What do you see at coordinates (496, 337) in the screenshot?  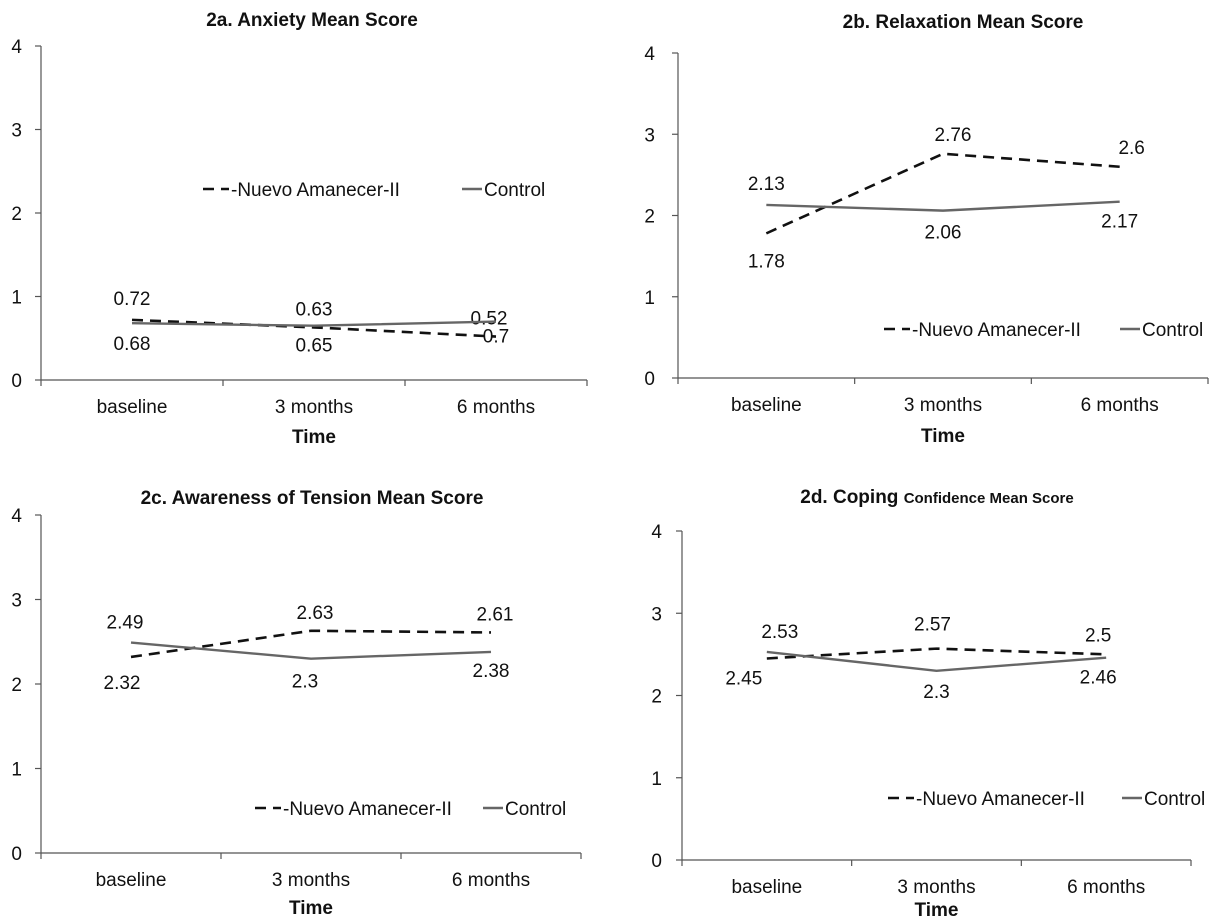 I see `data-label: 0.7` at bounding box center [496, 337].